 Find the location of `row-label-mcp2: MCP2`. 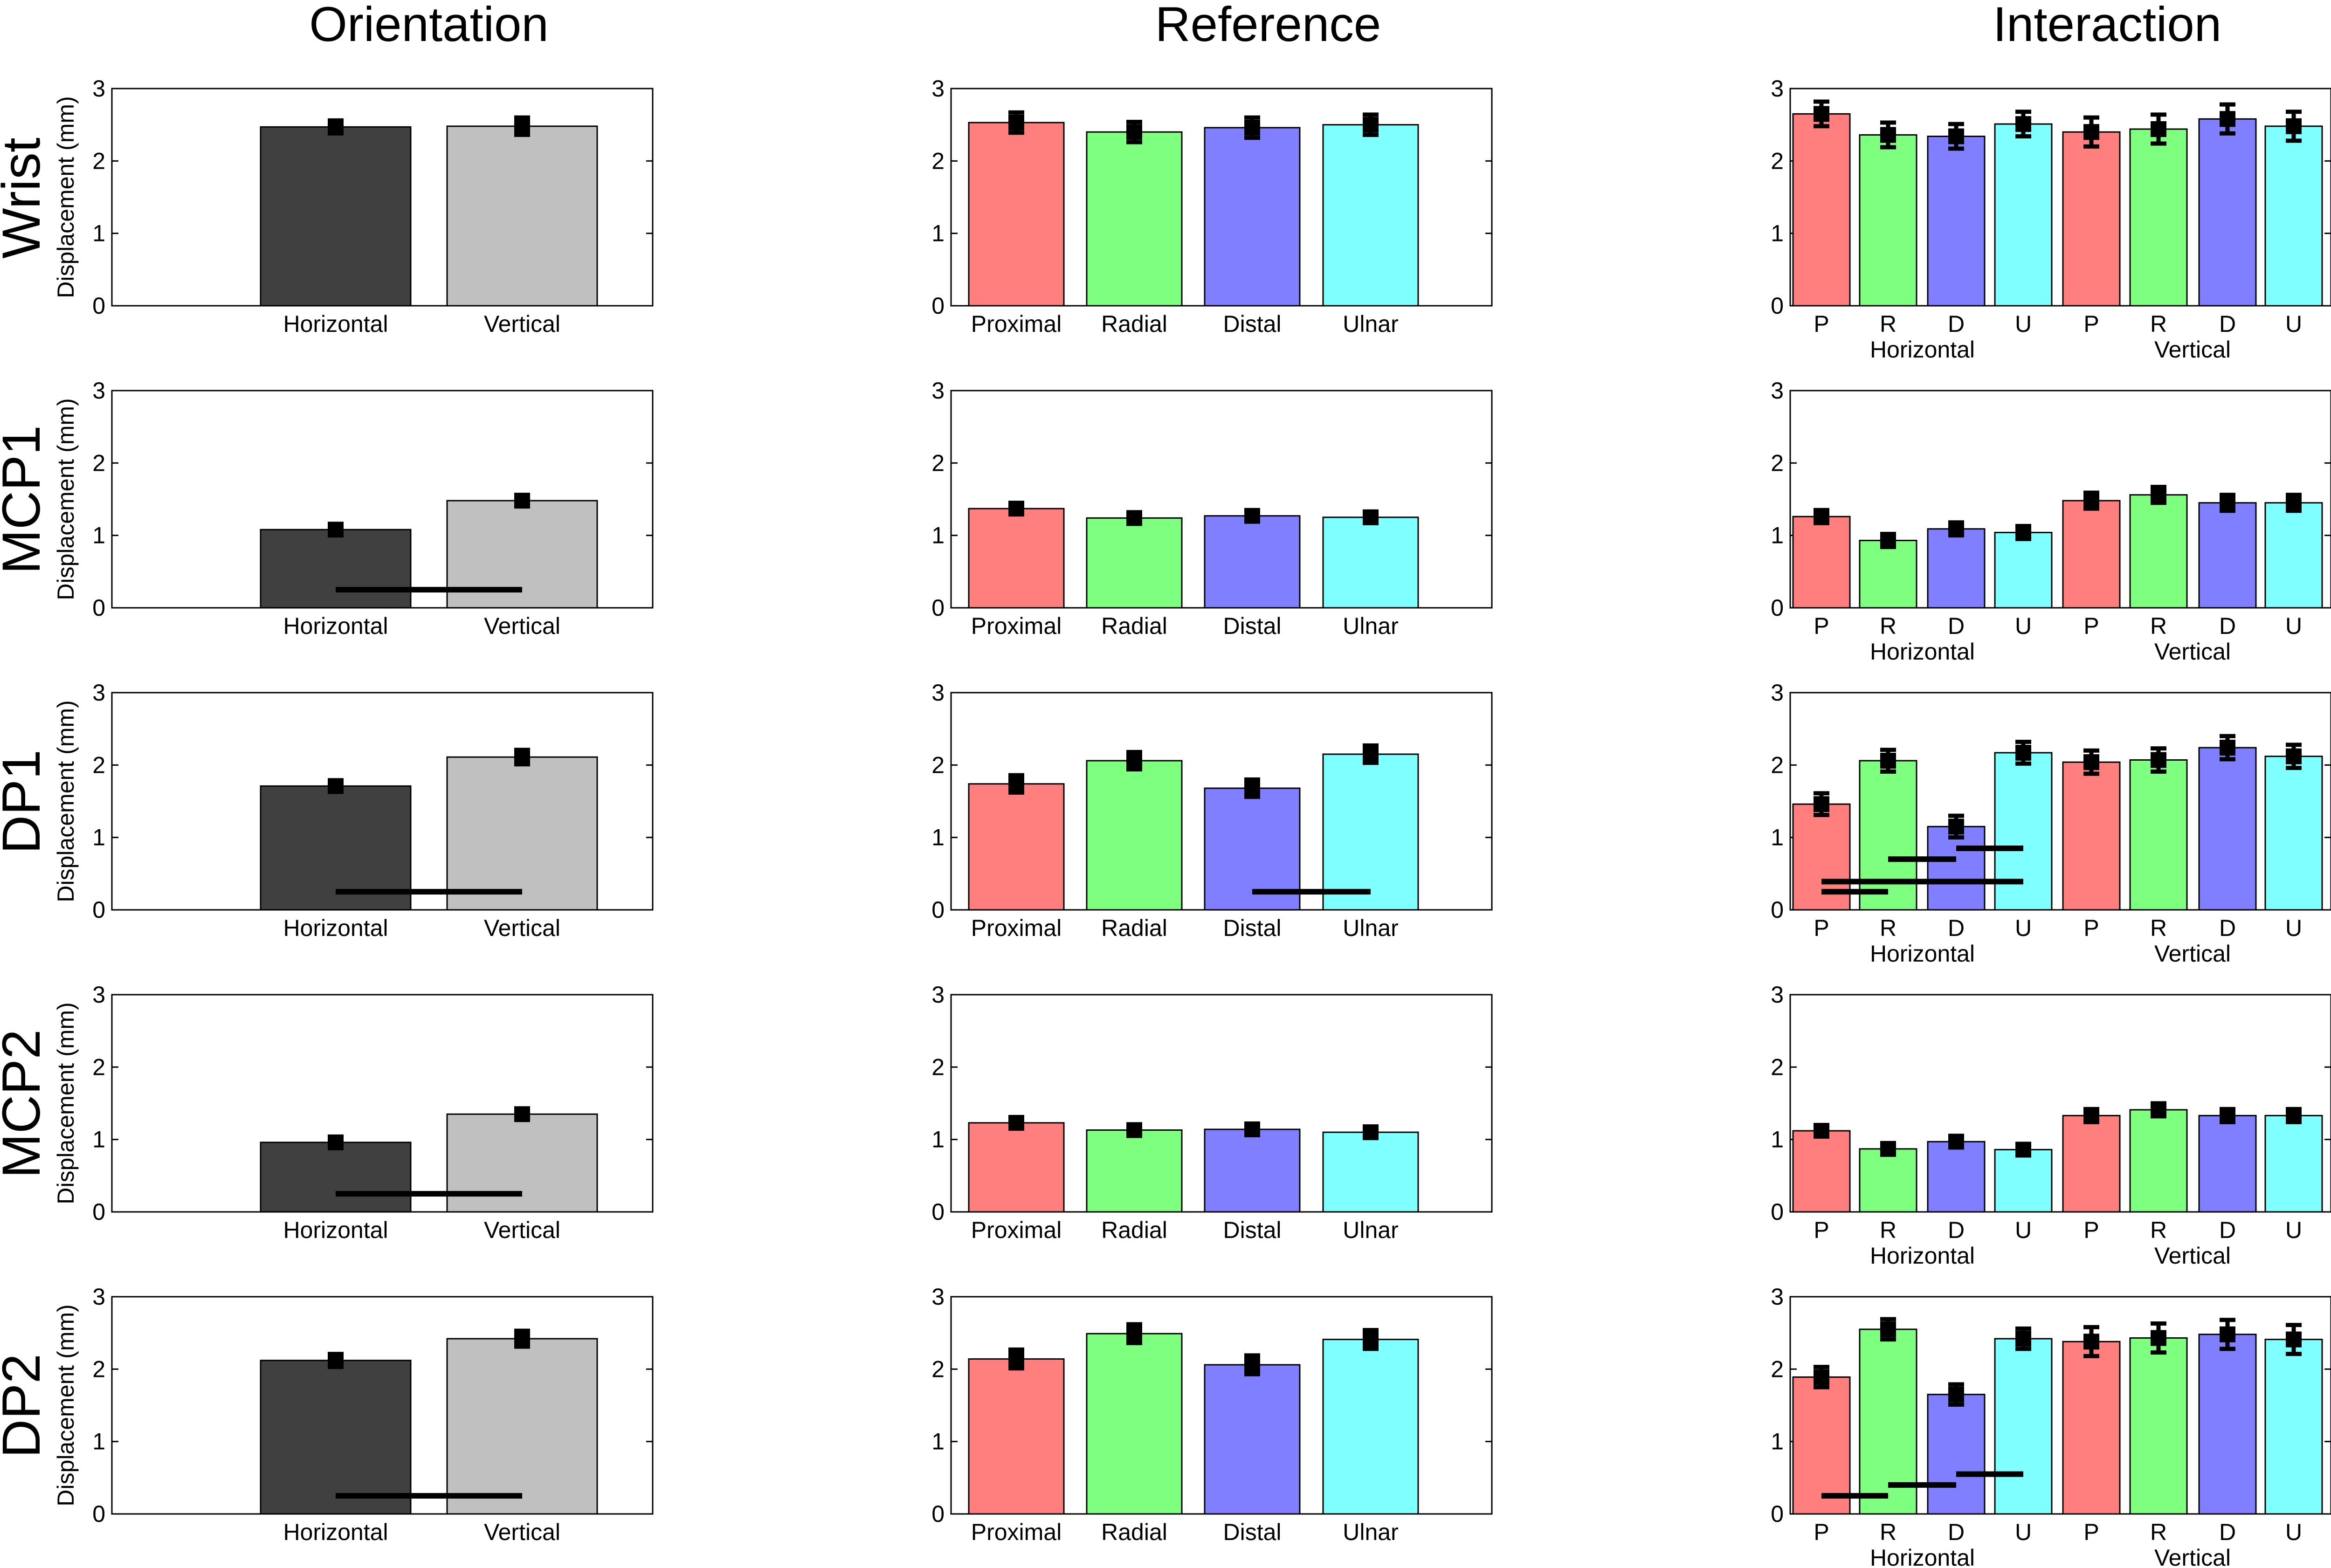

row-label-mcp2: MCP2 is located at coordinates (25, 1103).